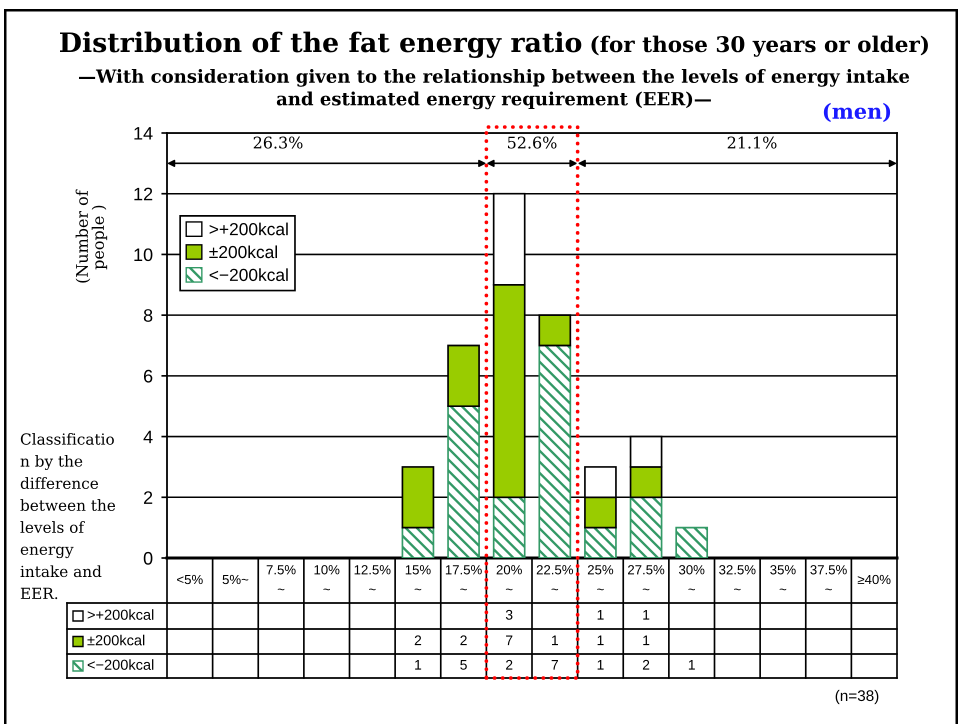 The height and width of the screenshot is (724, 961). Describe the element at coordinates (532, 142) in the screenshot. I see `annotation: 52.6%` at that location.